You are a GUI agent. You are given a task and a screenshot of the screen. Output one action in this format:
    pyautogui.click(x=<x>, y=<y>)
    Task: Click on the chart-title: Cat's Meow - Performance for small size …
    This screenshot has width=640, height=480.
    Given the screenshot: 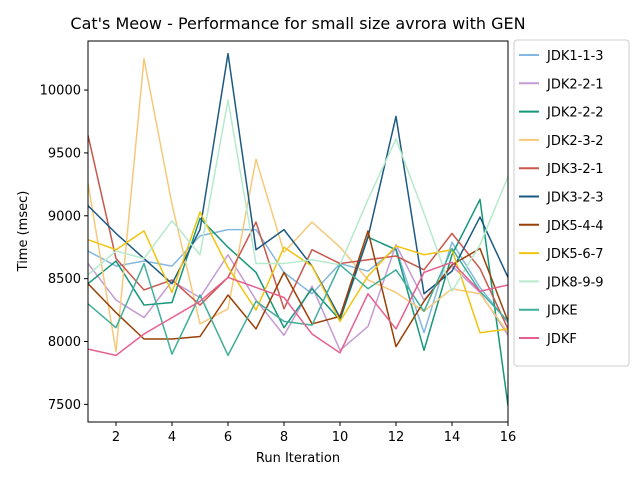 What is the action you would take?
    pyautogui.click(x=297, y=23)
    